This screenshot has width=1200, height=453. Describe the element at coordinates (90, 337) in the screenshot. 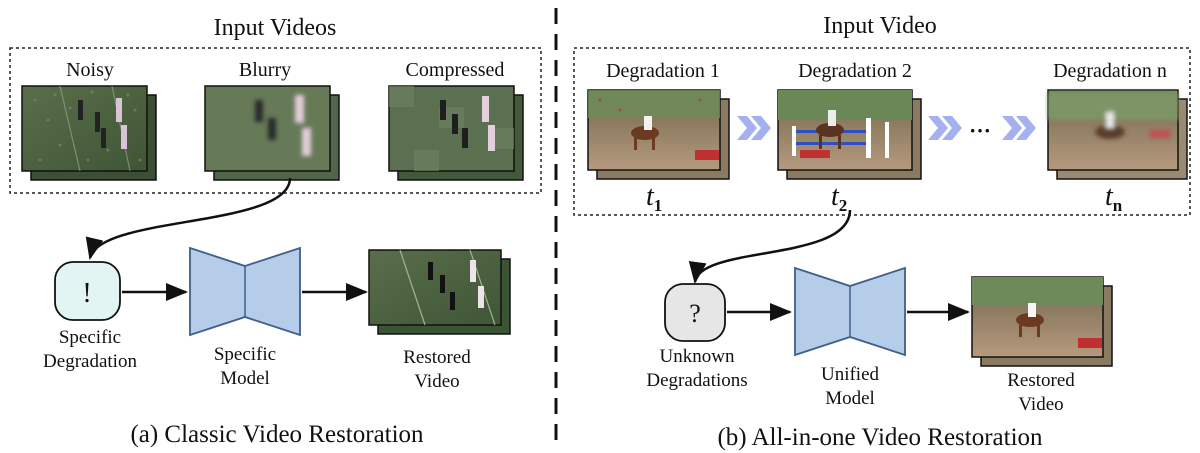

I see `indicator-label-line1: Specific` at that location.